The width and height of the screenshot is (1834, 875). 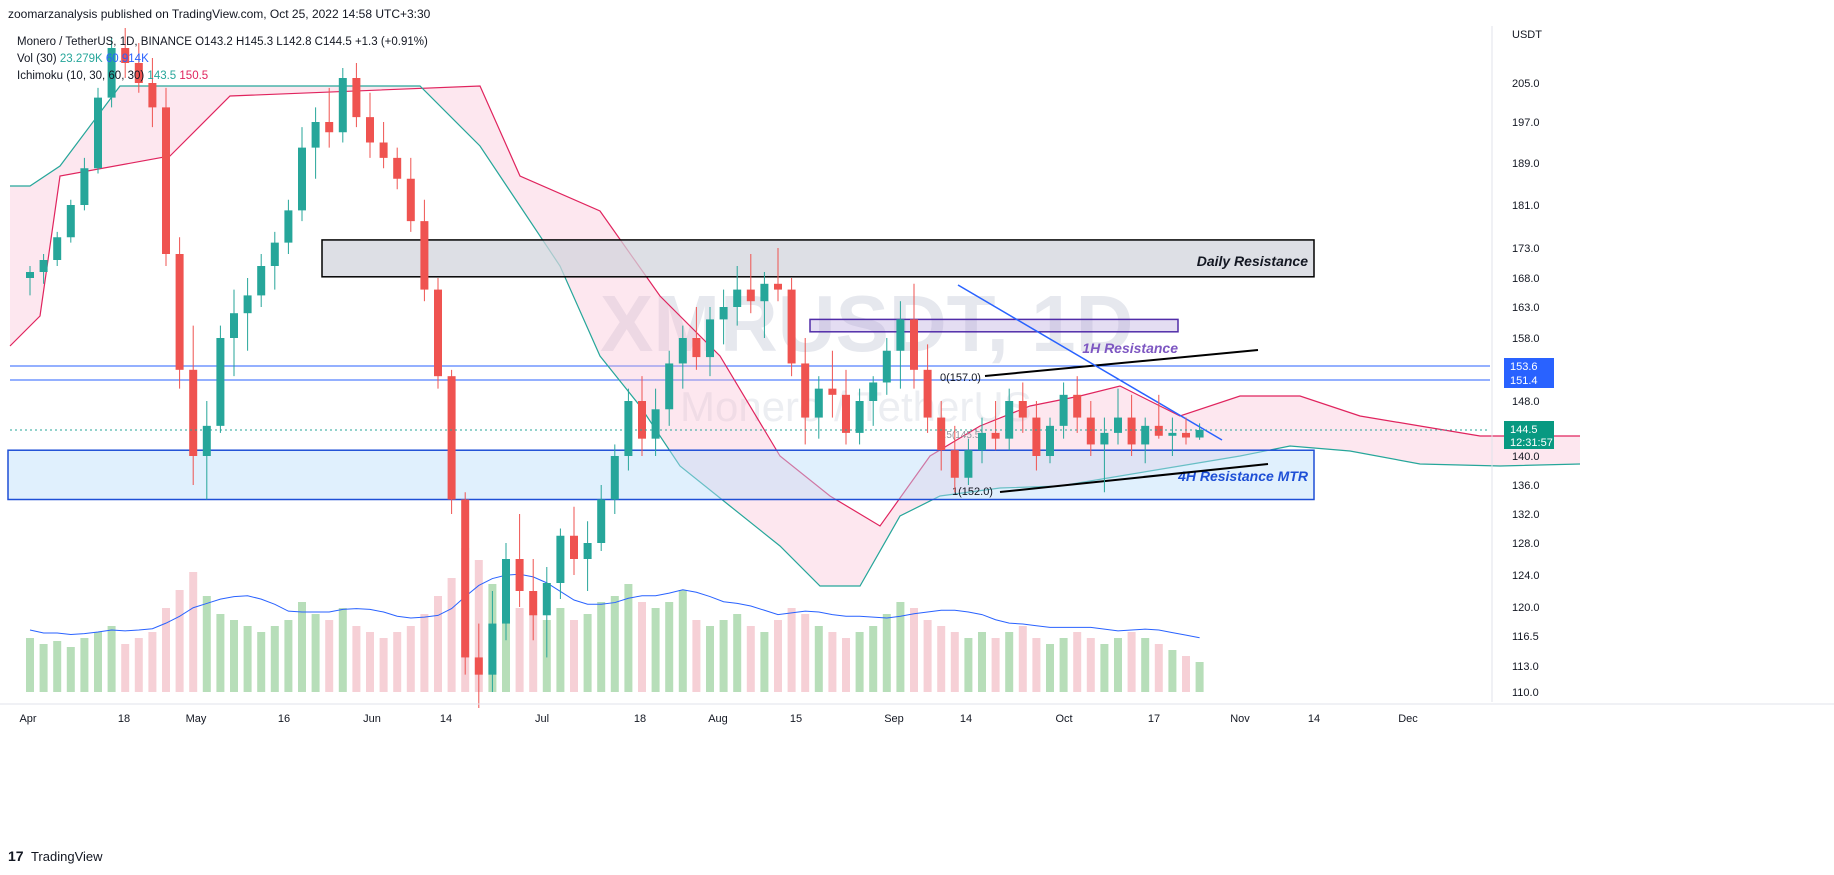 I want to click on y-tick-label: 148.0, so click(x=1526, y=402).